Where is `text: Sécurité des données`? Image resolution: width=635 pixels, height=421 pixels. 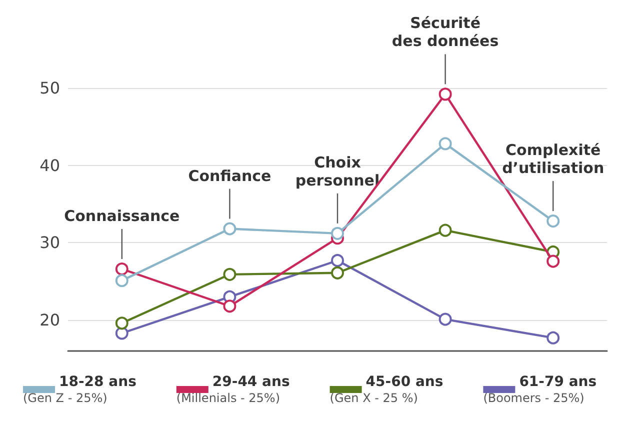 text: Sécurité des données is located at coordinates (445, 32).